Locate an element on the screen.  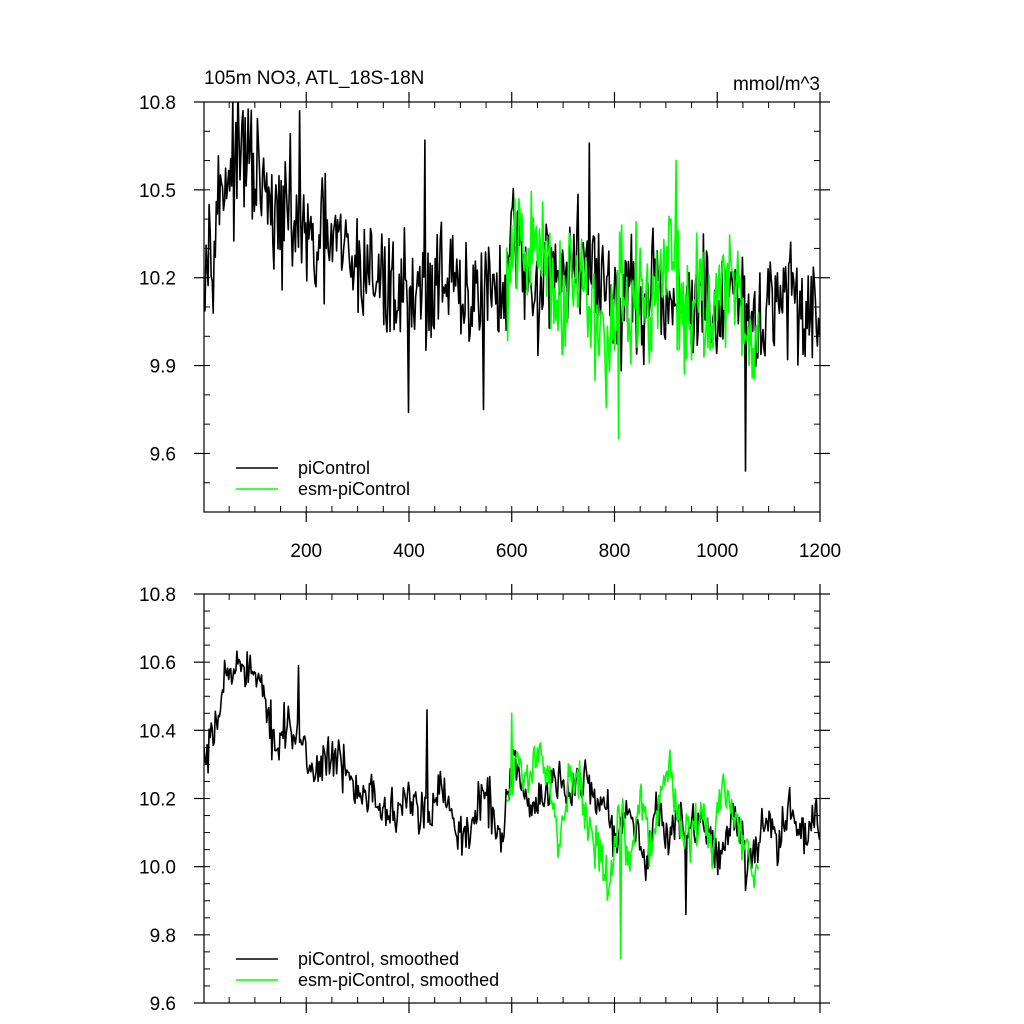
series-line-esm-picontrol is located at coordinates (632, 299).